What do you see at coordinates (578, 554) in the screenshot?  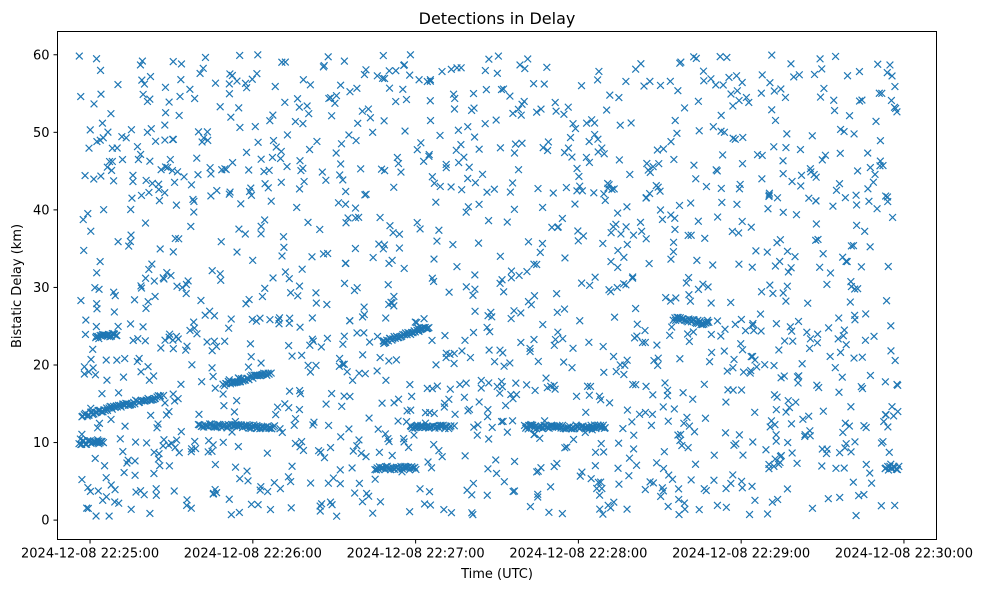 I see `x-tick-label: 2024-12-08 22:28:00` at bounding box center [578, 554].